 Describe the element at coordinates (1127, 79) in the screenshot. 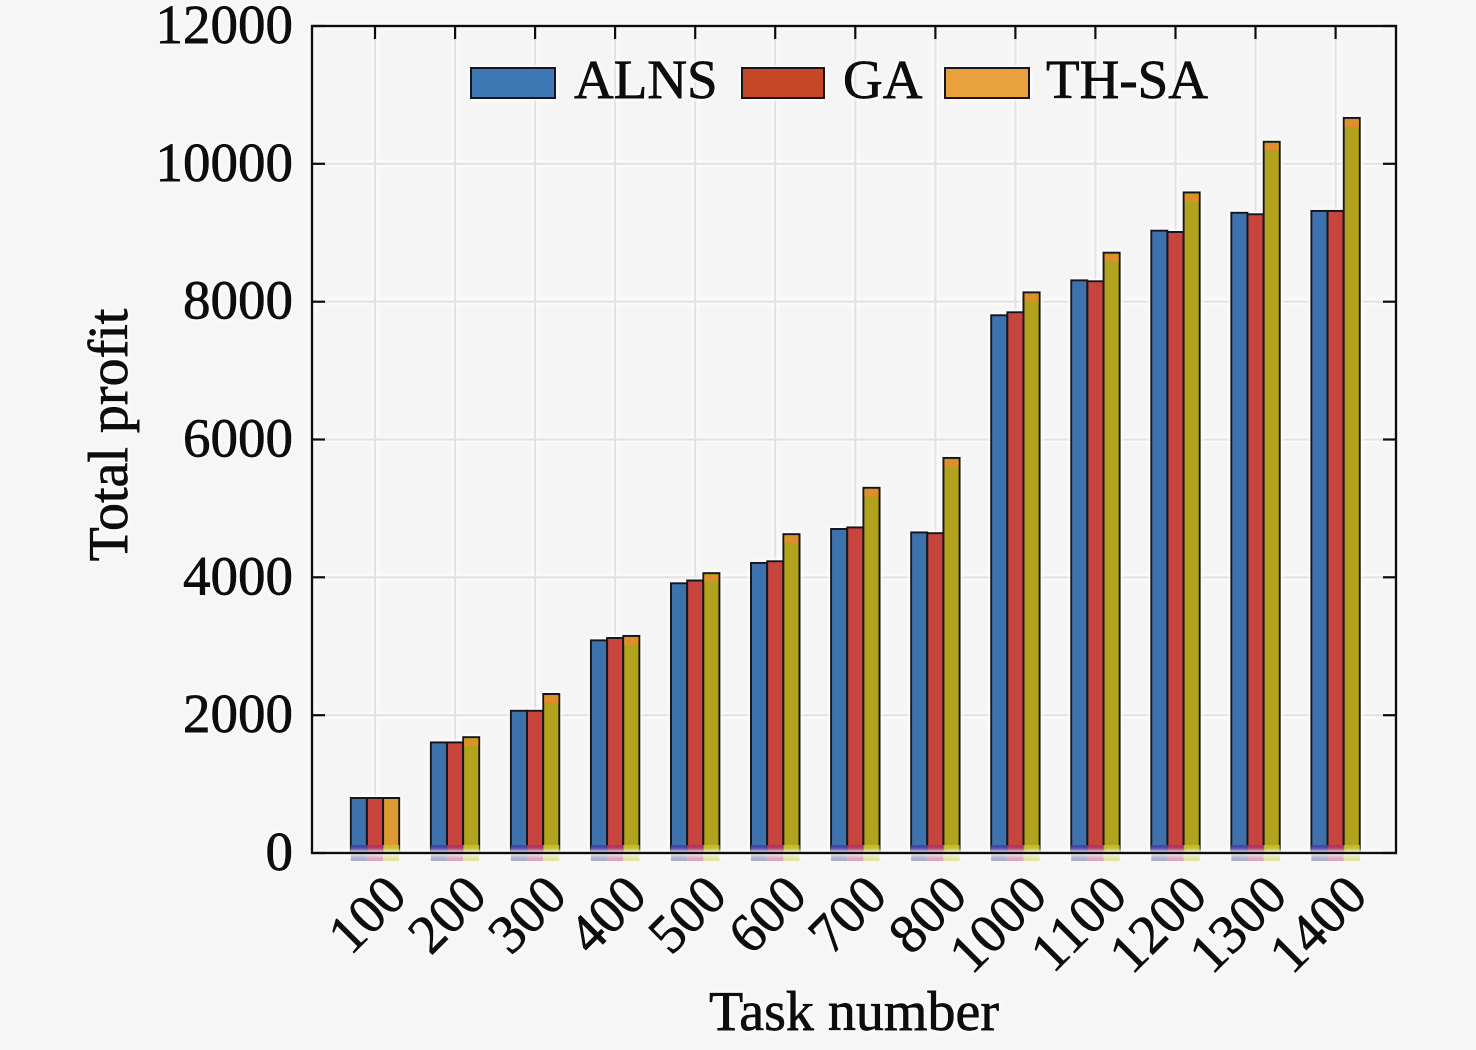

I see `svg-text: TH-SA` at that location.